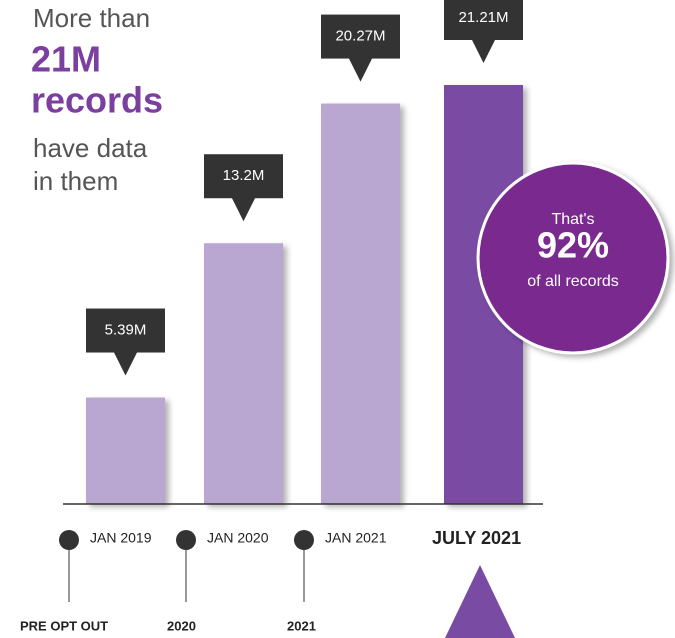  Describe the element at coordinates (238, 538) in the screenshot. I see `date-label: JAN 2020` at that location.